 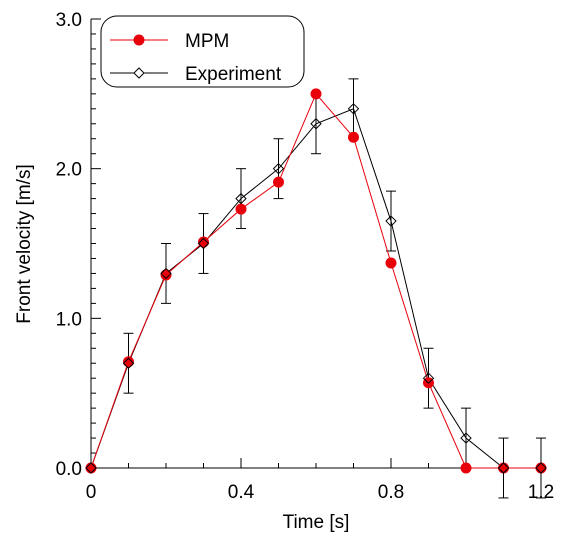 What do you see at coordinates (69, 170) in the screenshot?
I see `y-tick-label: 2.0` at bounding box center [69, 170].